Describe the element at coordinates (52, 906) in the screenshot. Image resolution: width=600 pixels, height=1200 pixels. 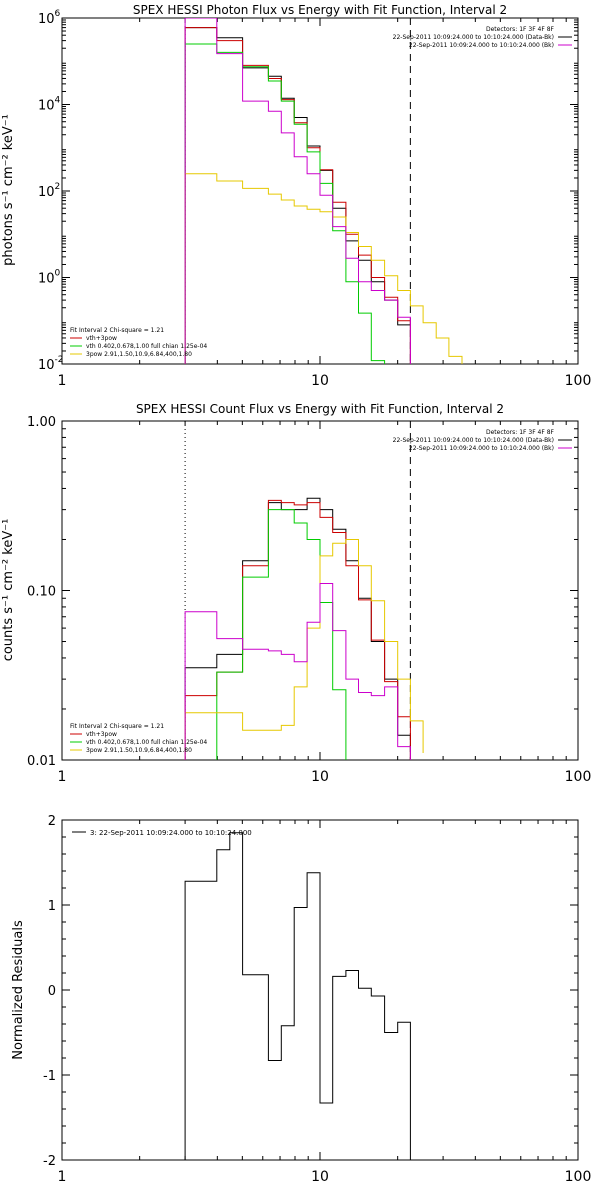
I see `y-tick-label: 1` at that location.